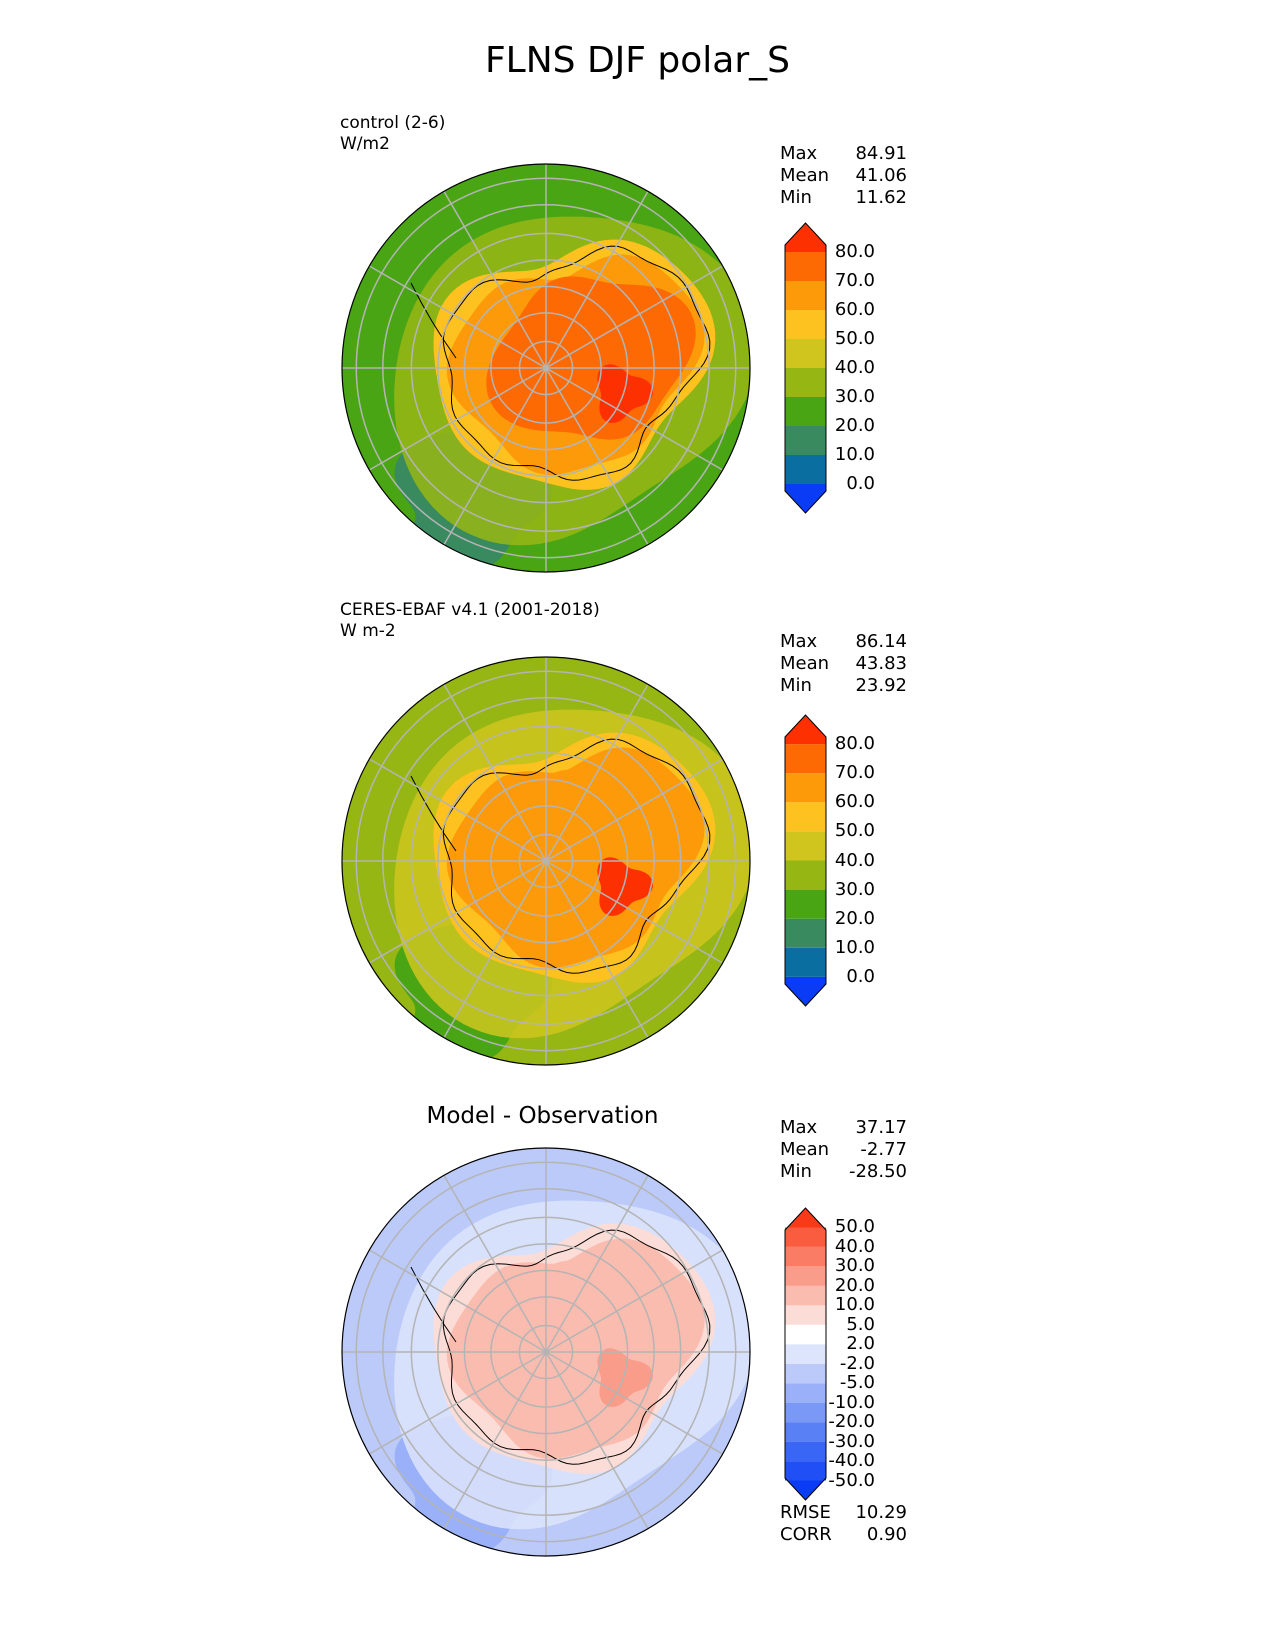 The image size is (1275, 1650). I want to click on figure-title: FLNS DJF polar_S, so click(637, 60).